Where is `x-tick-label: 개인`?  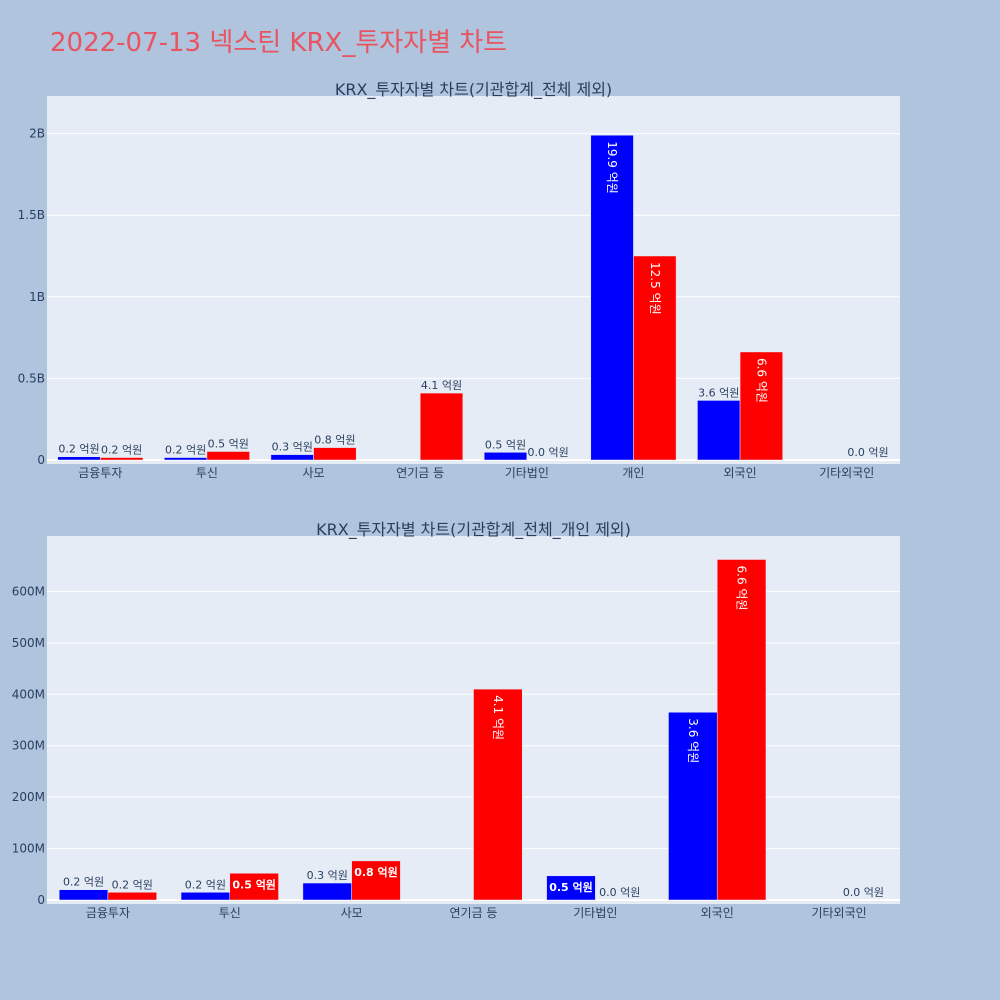 x-tick-label: 개인 is located at coordinates (633, 473).